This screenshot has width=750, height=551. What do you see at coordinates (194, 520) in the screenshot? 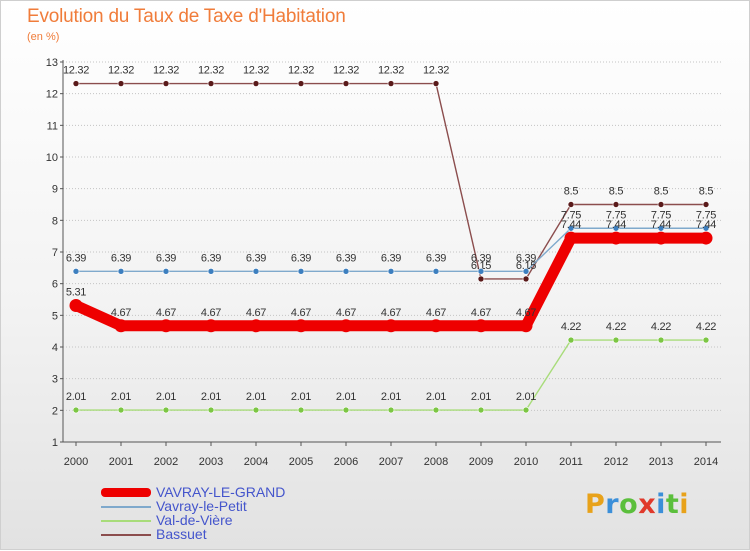
I see `legend-label: Val-de-Vière` at bounding box center [194, 520].